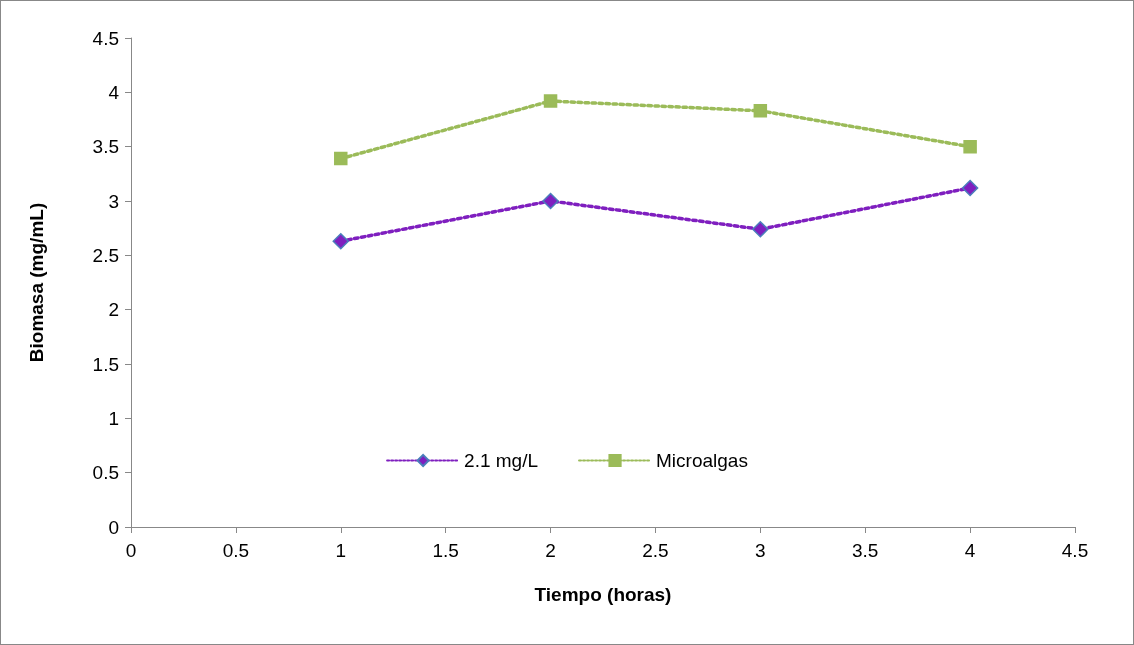 The image size is (1134, 645). I want to click on x-tick-label: 4.5, so click(1075, 550).